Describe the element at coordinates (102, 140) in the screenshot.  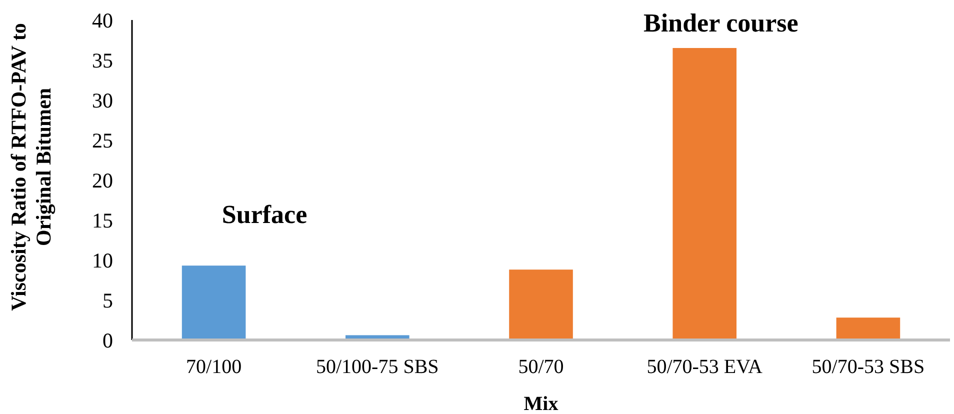
I see `y-tick-label: 25` at that location.